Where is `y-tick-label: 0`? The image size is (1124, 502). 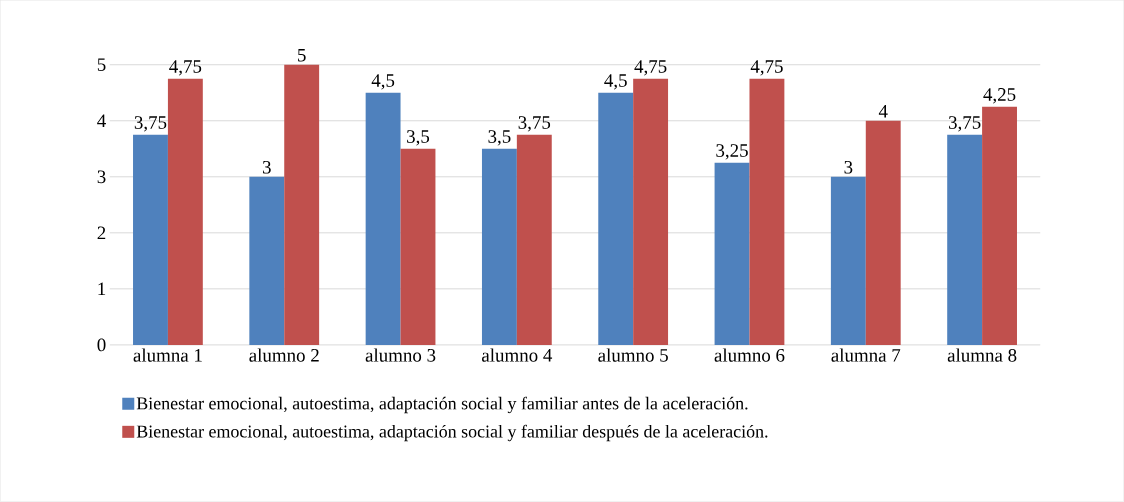 y-tick-label: 0 is located at coordinates (101, 345).